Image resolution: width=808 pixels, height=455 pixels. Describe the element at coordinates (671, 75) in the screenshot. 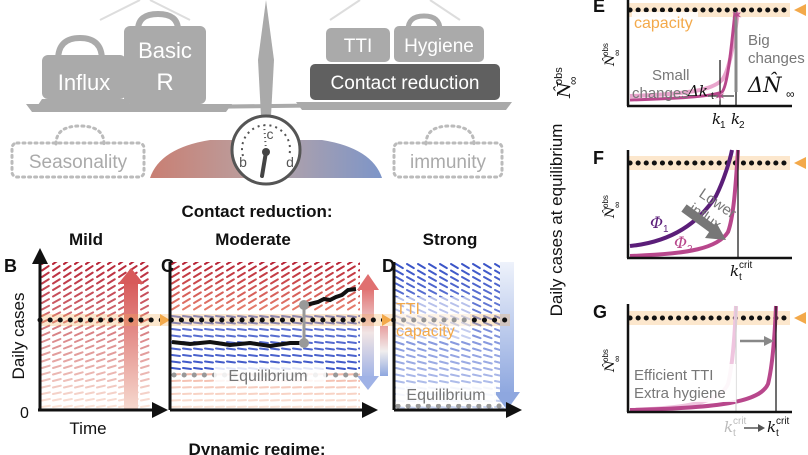

I see `panel-e-small-1: Small` at that location.